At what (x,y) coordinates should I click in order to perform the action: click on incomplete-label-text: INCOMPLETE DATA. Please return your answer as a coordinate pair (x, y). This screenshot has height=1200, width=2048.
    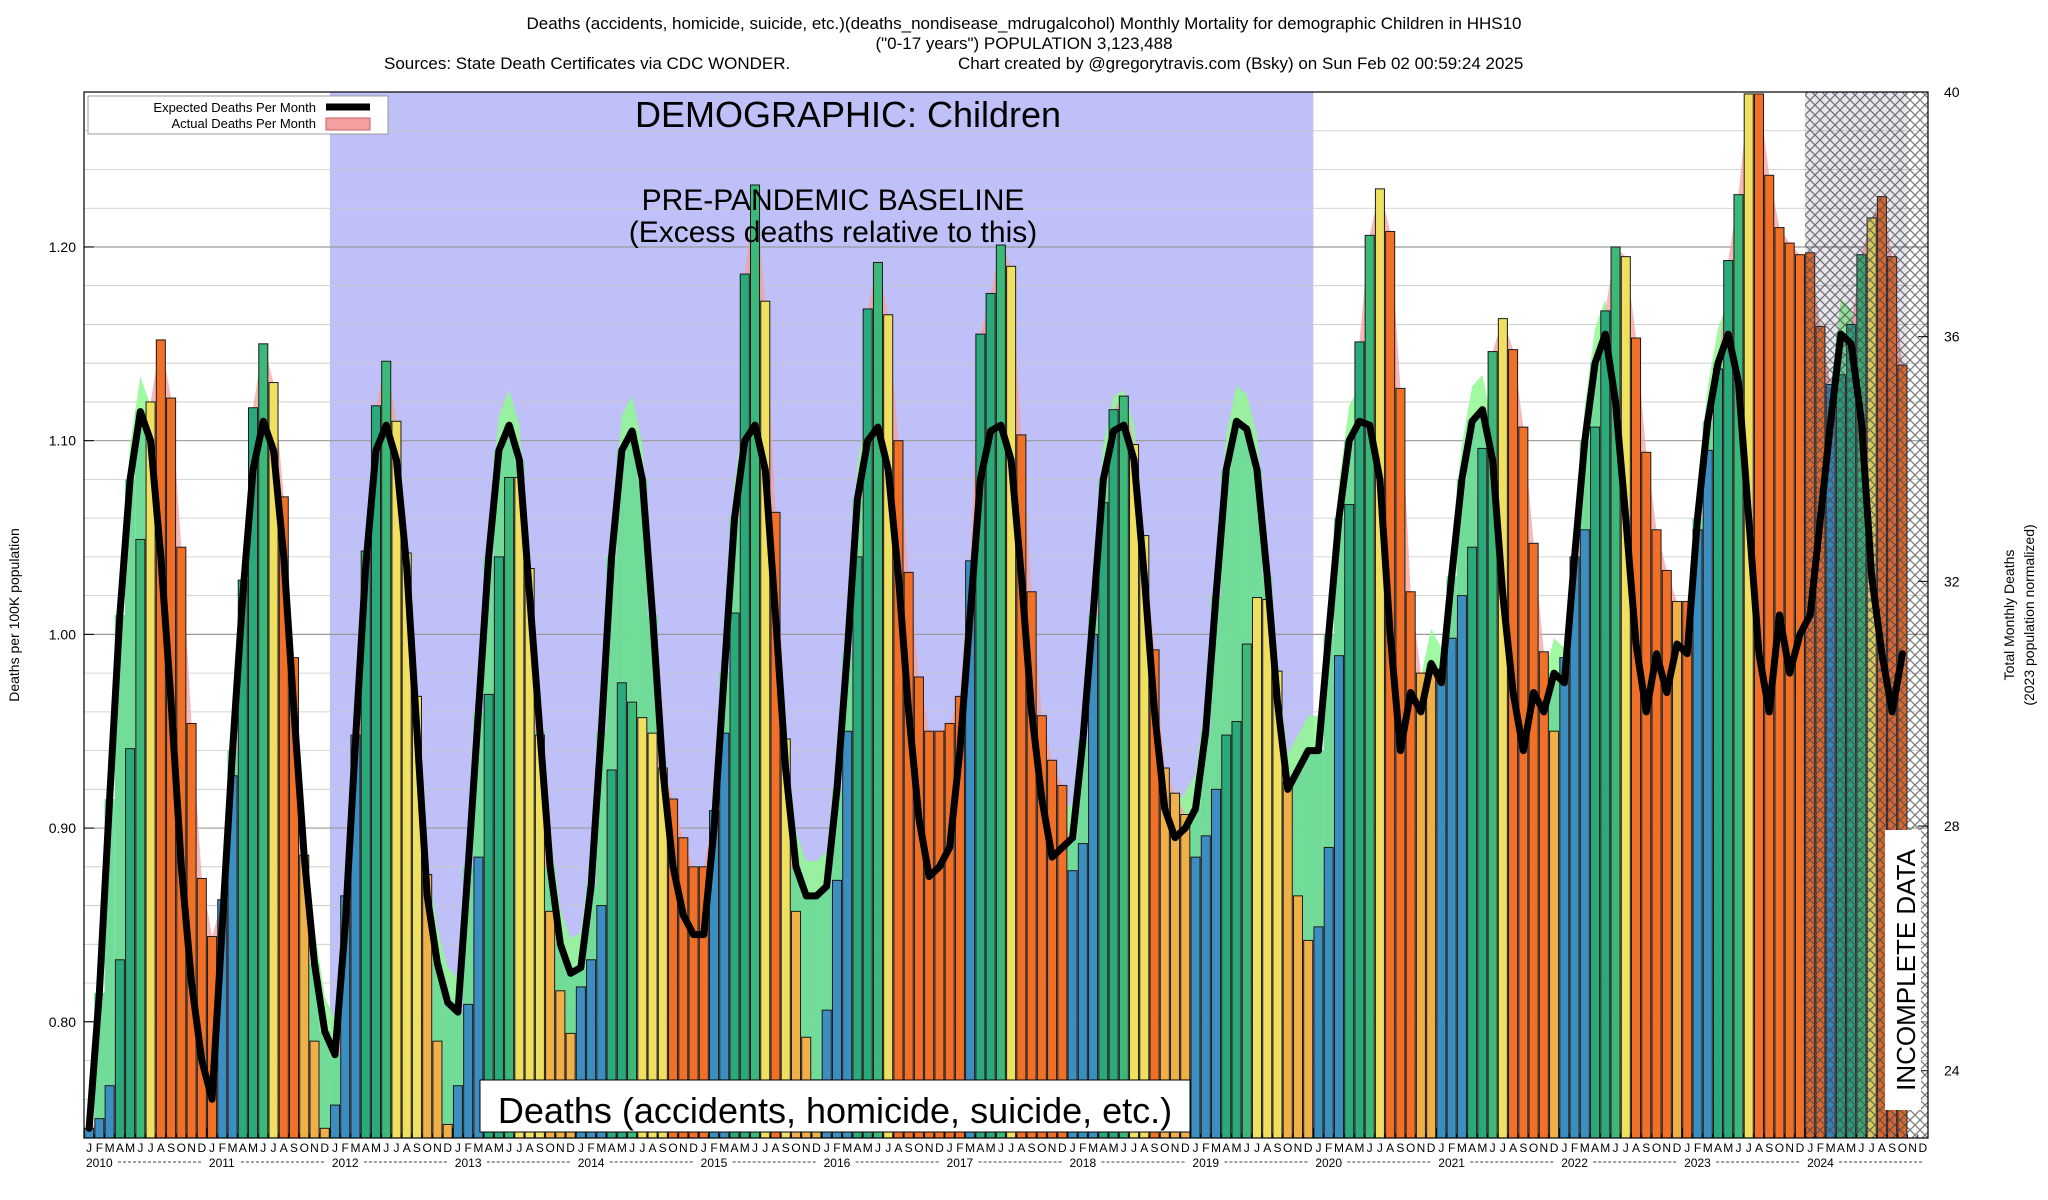
    Looking at the image, I should click on (1906, 969).